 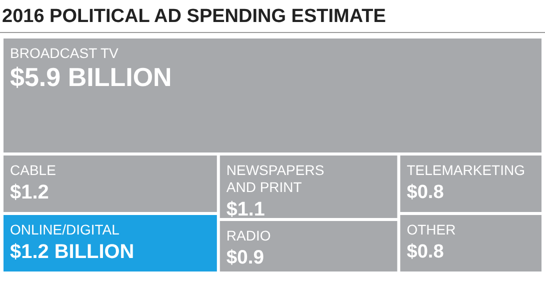 What do you see at coordinates (29, 192) in the screenshot?
I see `data-label: $1.2` at bounding box center [29, 192].